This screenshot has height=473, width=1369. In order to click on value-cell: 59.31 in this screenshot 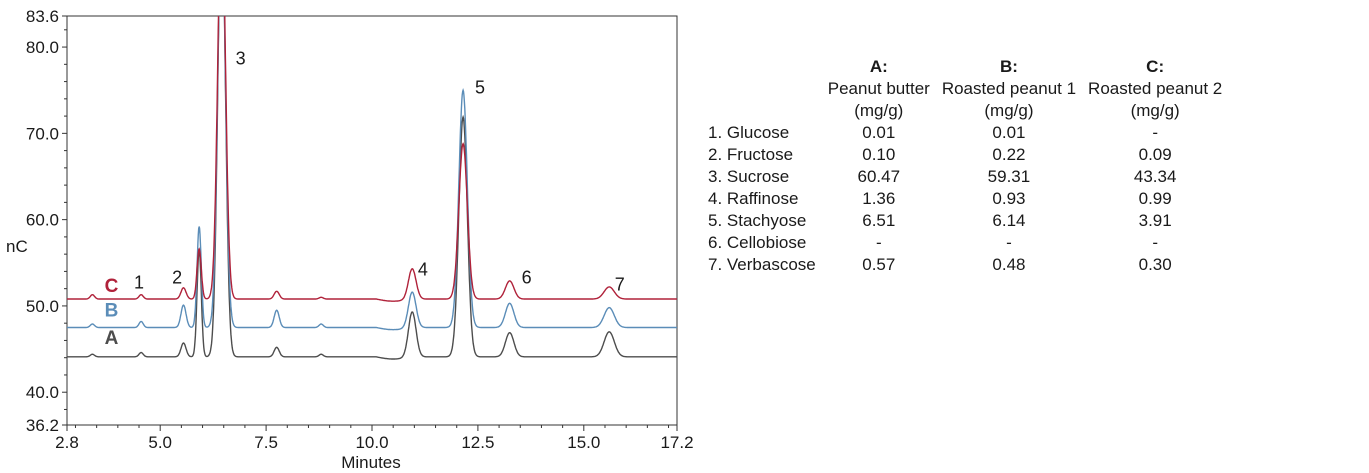, I will do `click(1009, 176)`.